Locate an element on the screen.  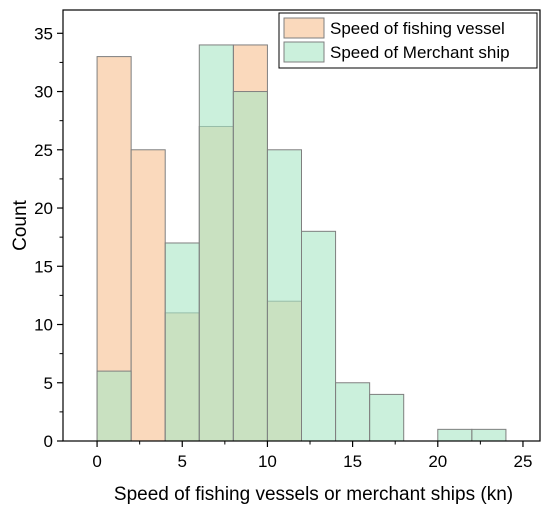
y-tick-label-4: 20 is located at coordinates (43, 208).